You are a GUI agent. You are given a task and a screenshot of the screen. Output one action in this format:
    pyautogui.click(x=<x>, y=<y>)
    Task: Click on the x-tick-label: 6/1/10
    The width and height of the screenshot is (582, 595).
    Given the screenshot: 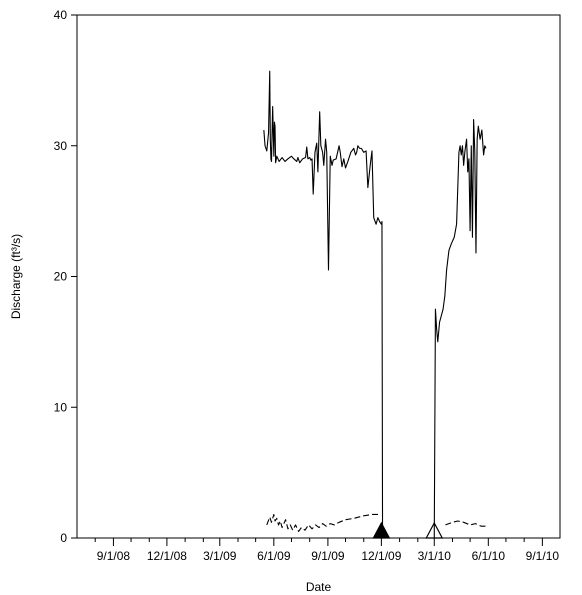 What is the action you would take?
    pyautogui.click(x=489, y=556)
    